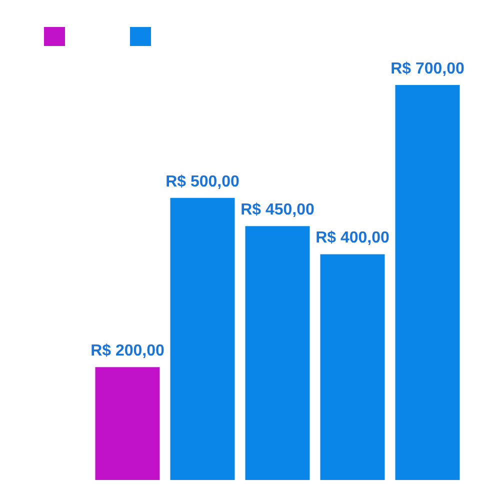 Image resolution: width=500 pixels, height=500 pixels. I want to click on data-label: R$ 700,00, so click(427, 69).